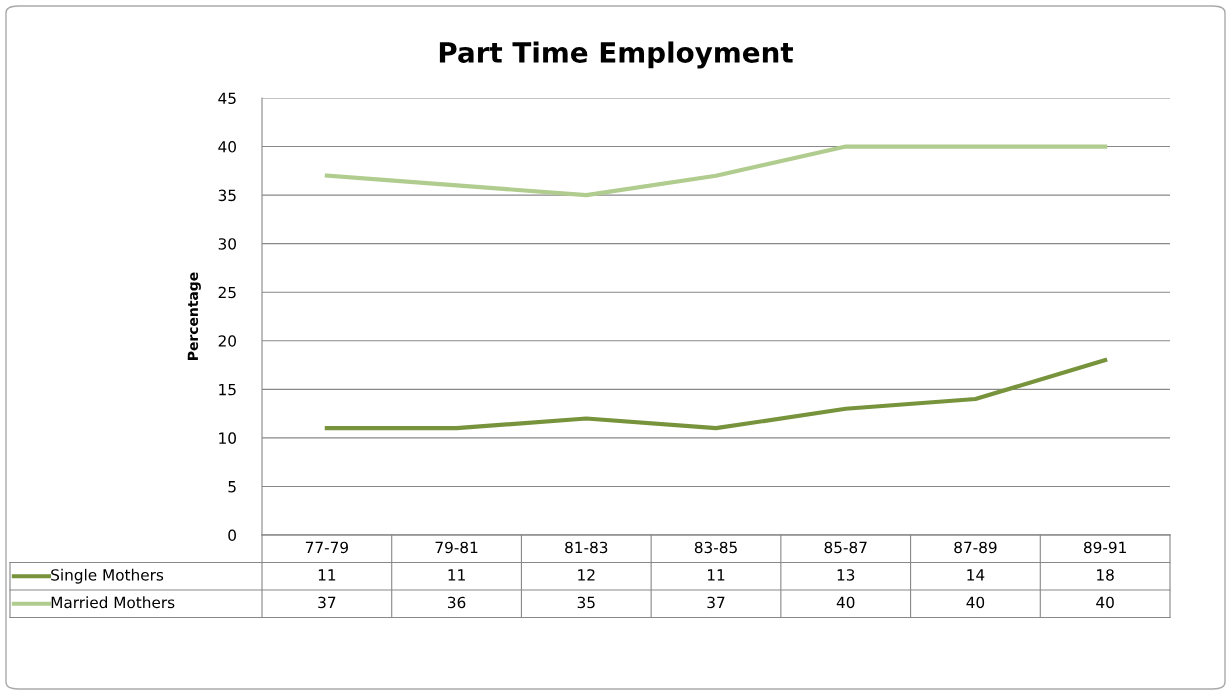 The height and width of the screenshot is (695, 1231). I want to click on data-label: 36, so click(457, 602).